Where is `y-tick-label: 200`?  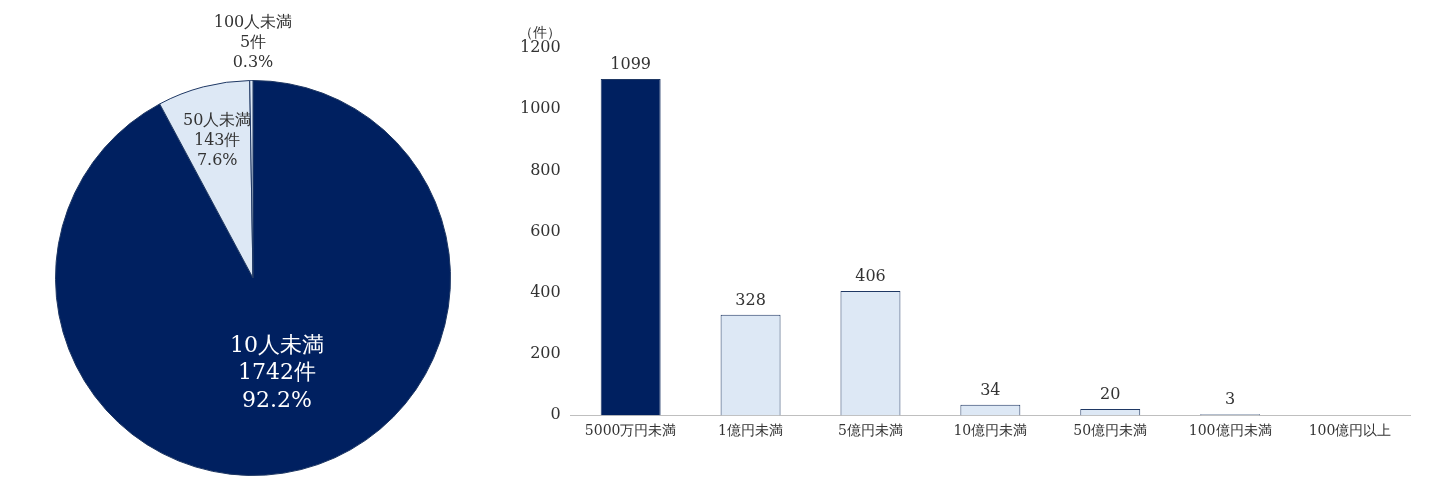 y-tick-label: 200 is located at coordinates (545, 353).